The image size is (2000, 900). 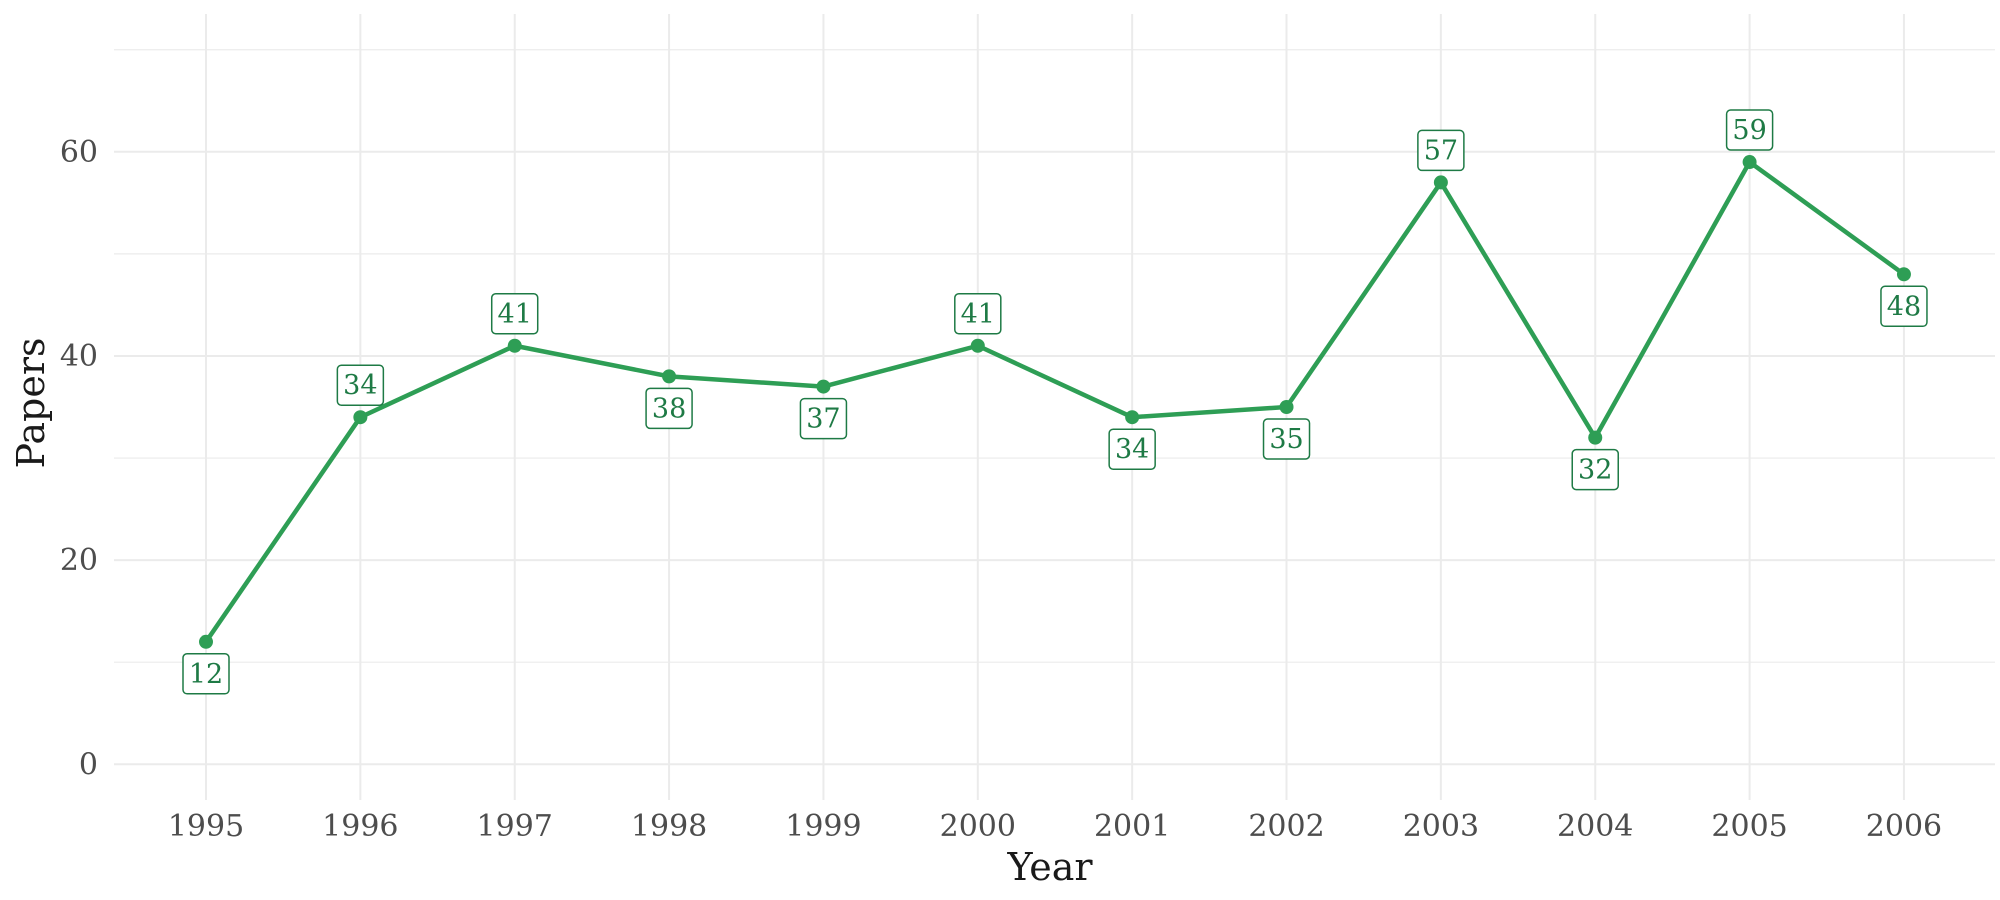 I want to click on y-axis-ticks: 0 20 40 60, so click(x=79, y=458).